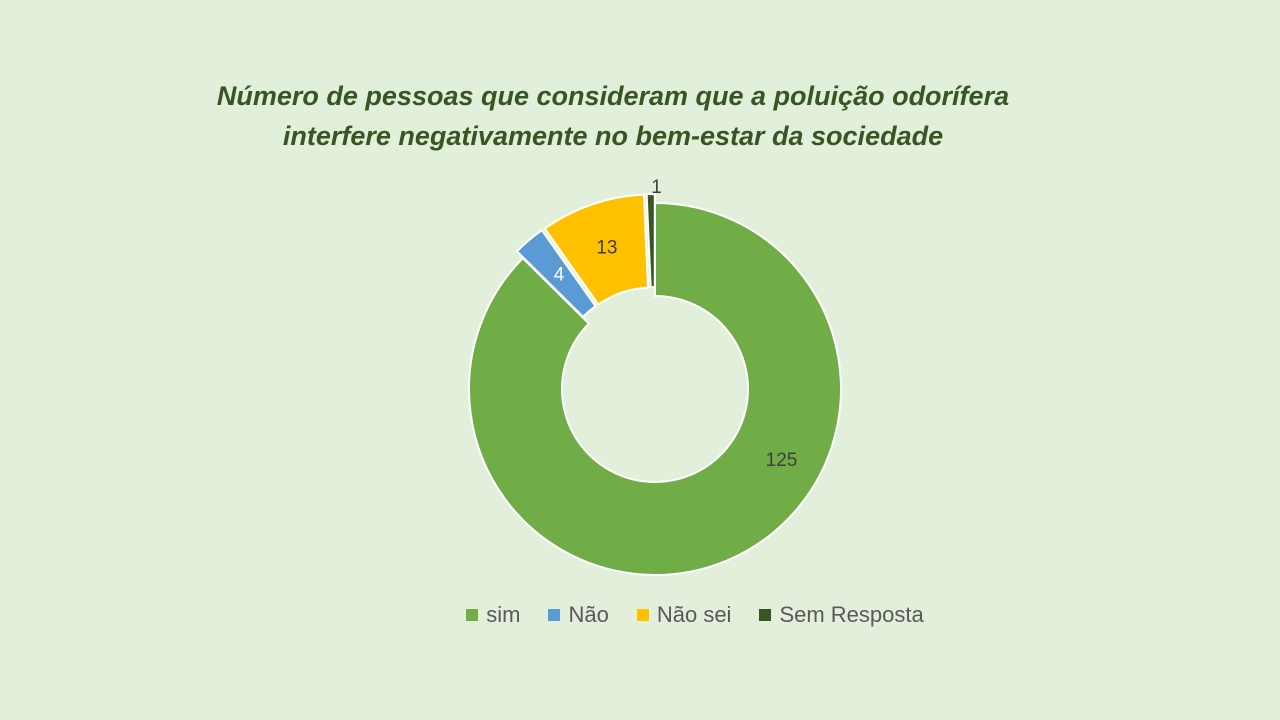  What do you see at coordinates (765, 615) in the screenshot?
I see `legend-swatch-sem-resposta` at bounding box center [765, 615].